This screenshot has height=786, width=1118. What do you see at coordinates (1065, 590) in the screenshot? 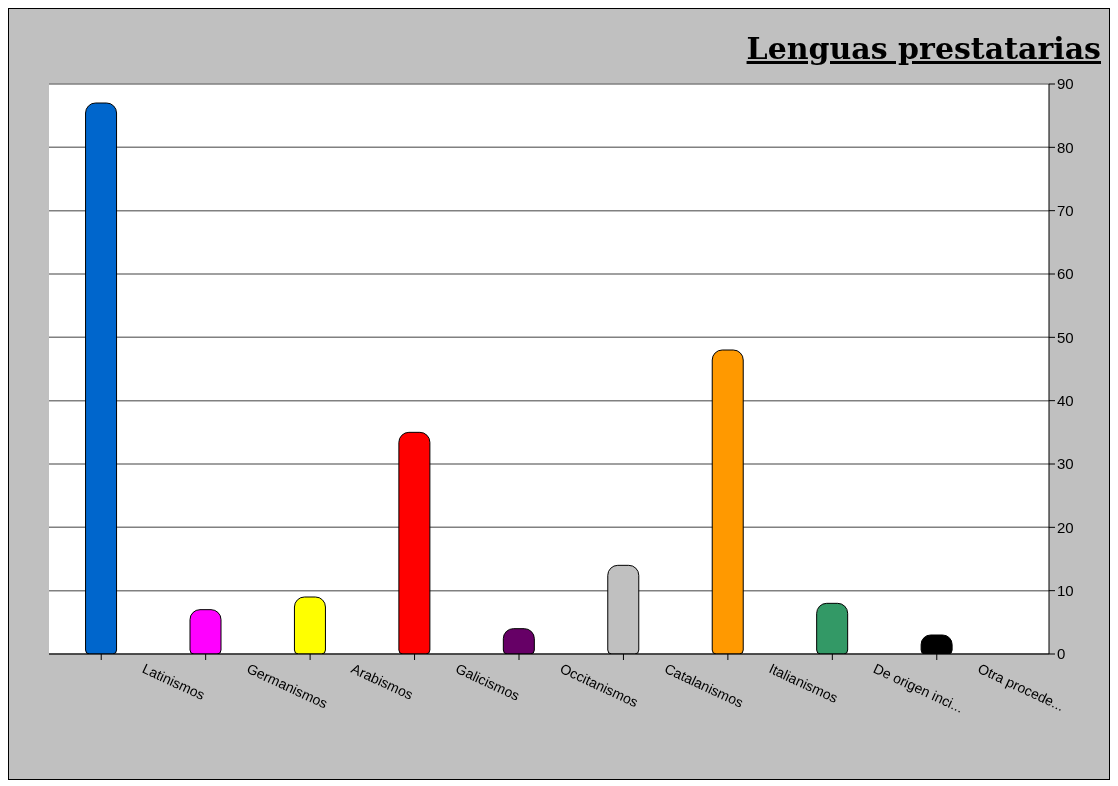
I see `y-tick-label: 10` at bounding box center [1065, 590].